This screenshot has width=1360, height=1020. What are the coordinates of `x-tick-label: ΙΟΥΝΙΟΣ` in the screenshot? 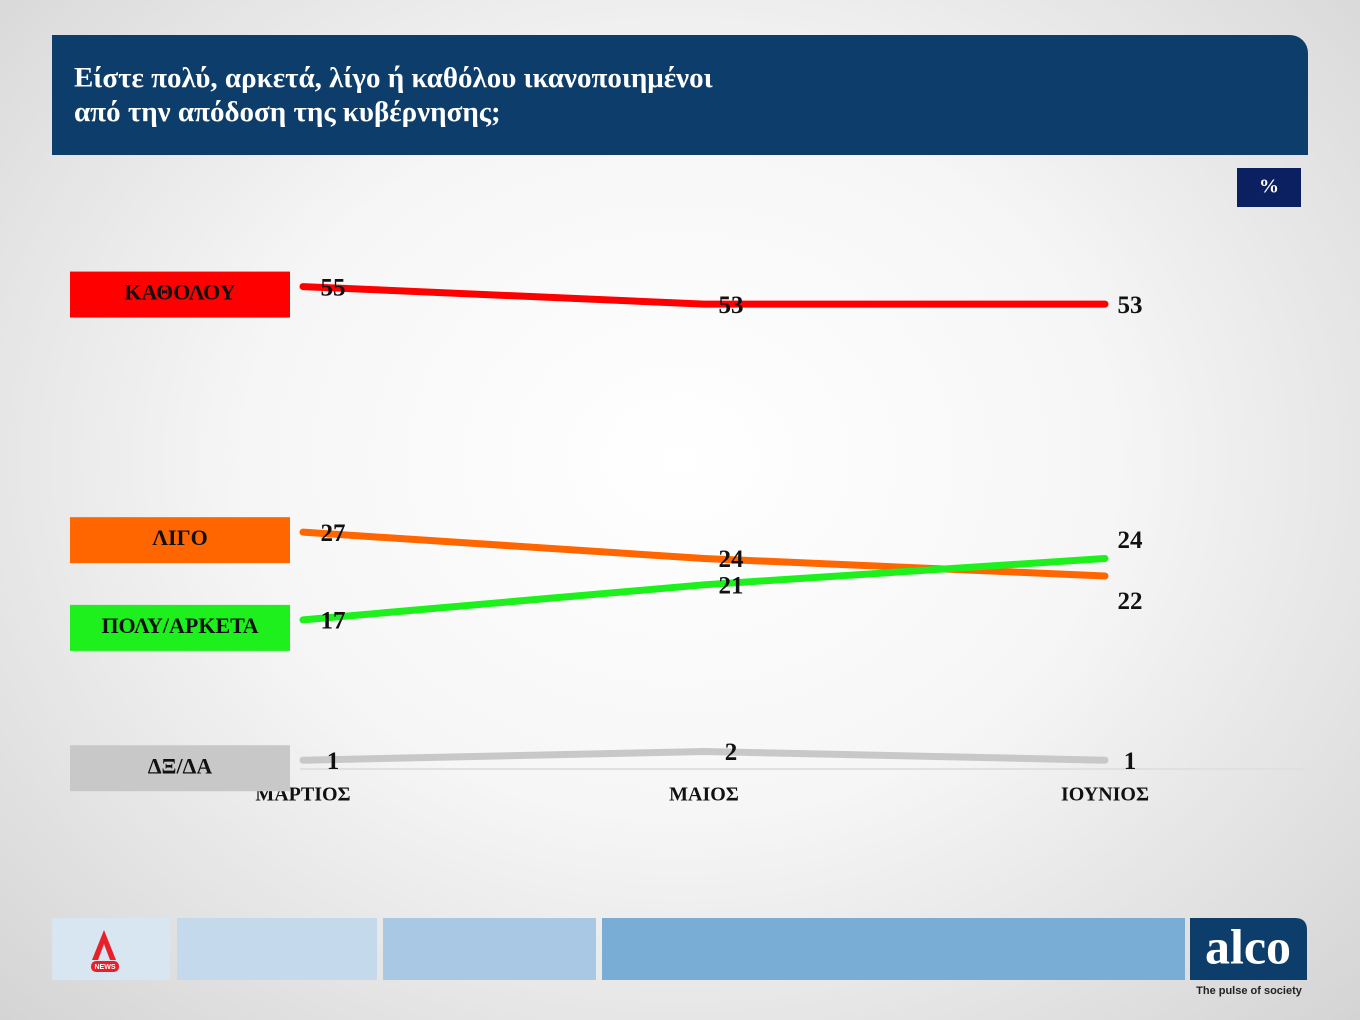 It's located at (1105, 795).